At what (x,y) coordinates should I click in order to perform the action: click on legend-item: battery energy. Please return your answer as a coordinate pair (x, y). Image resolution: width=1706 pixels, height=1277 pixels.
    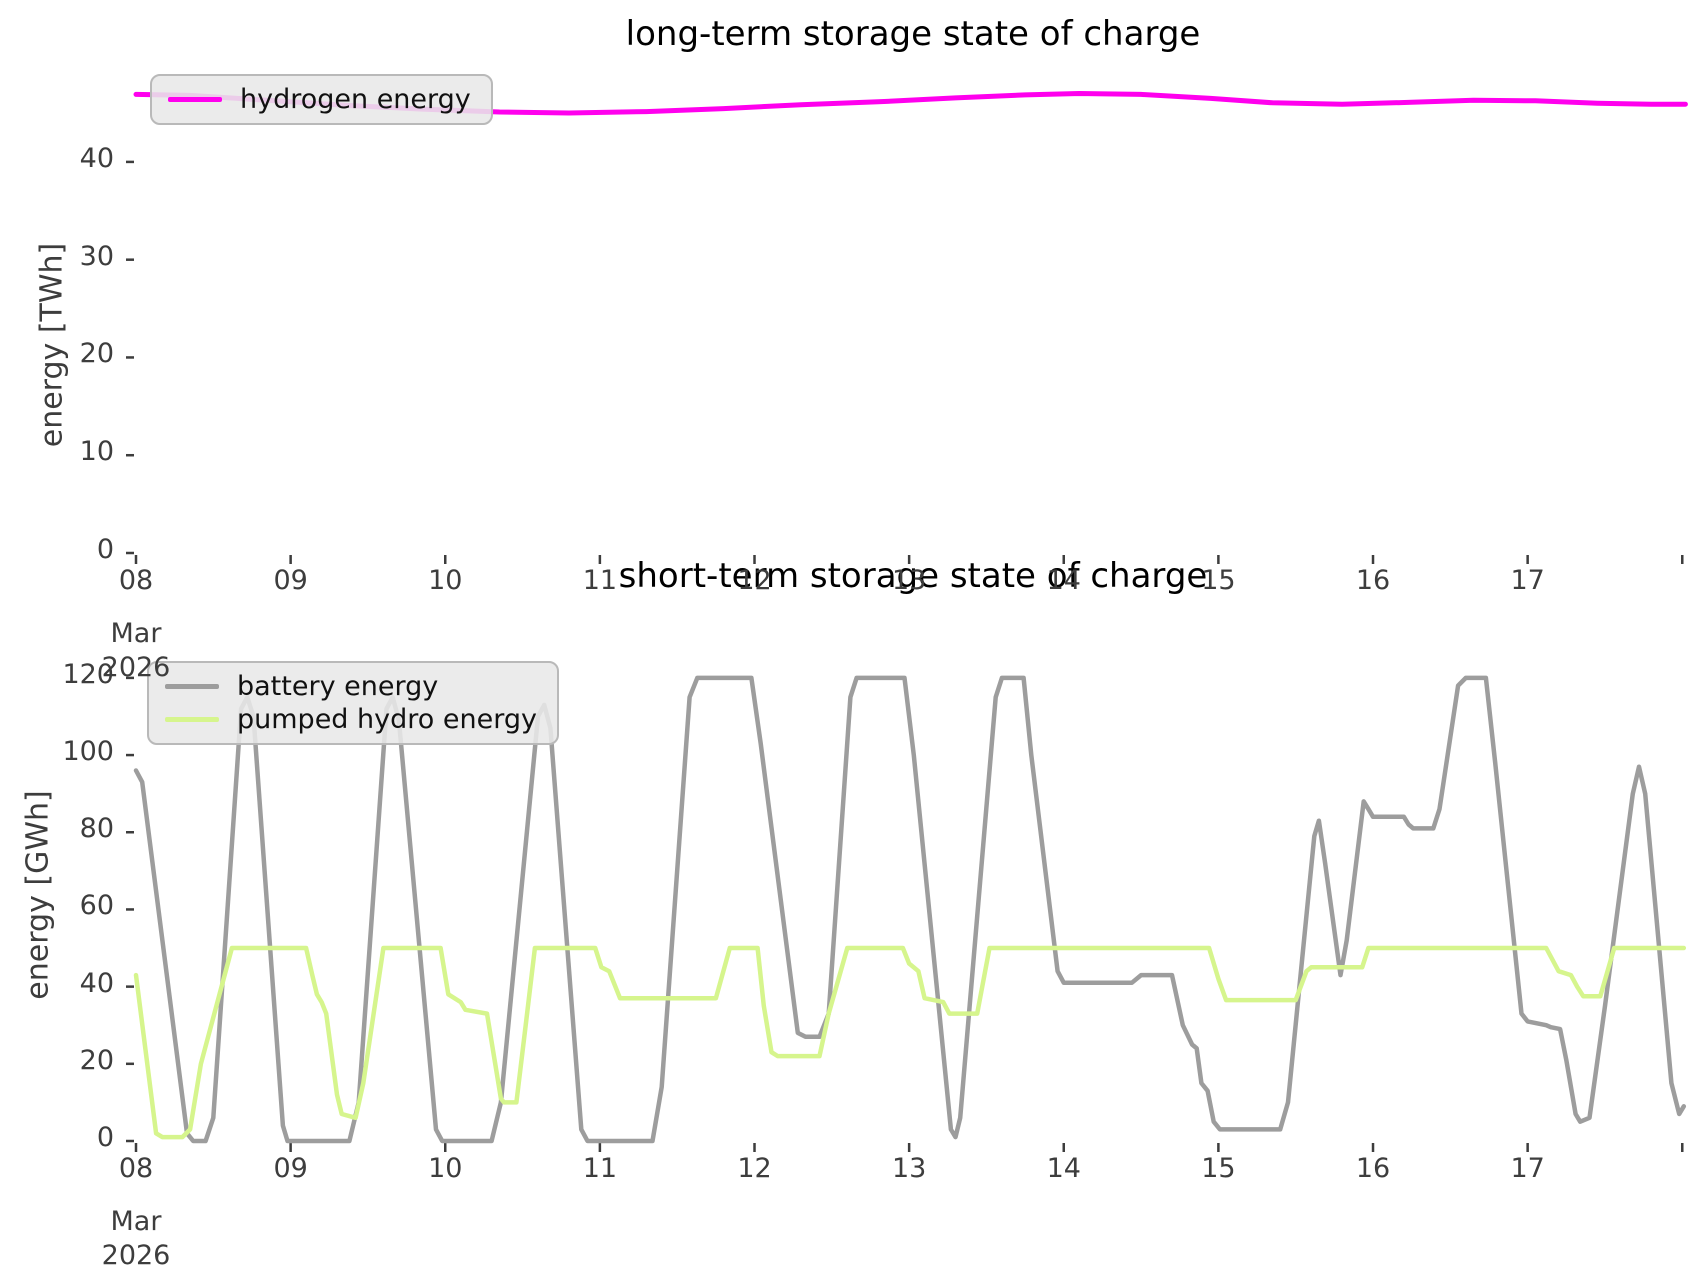
    Looking at the image, I should click on (351, 686).